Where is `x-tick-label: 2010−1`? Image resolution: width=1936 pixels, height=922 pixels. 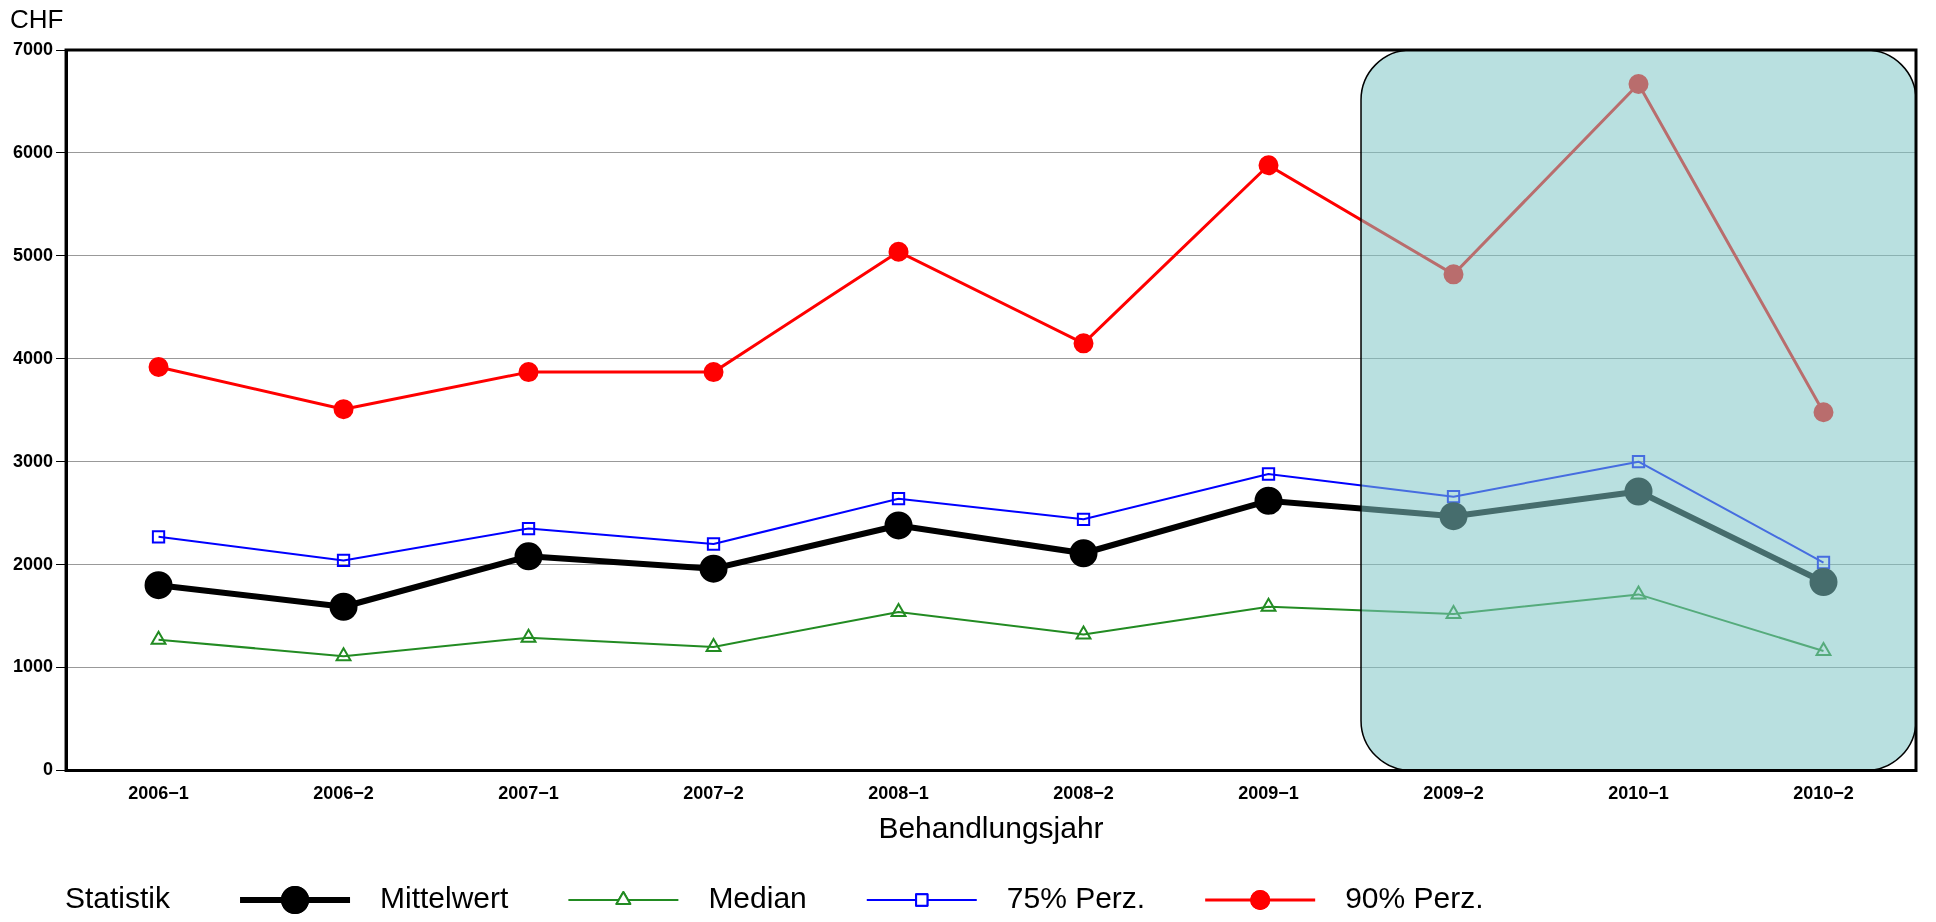
x-tick-label: 2010−1 is located at coordinates (1638, 793).